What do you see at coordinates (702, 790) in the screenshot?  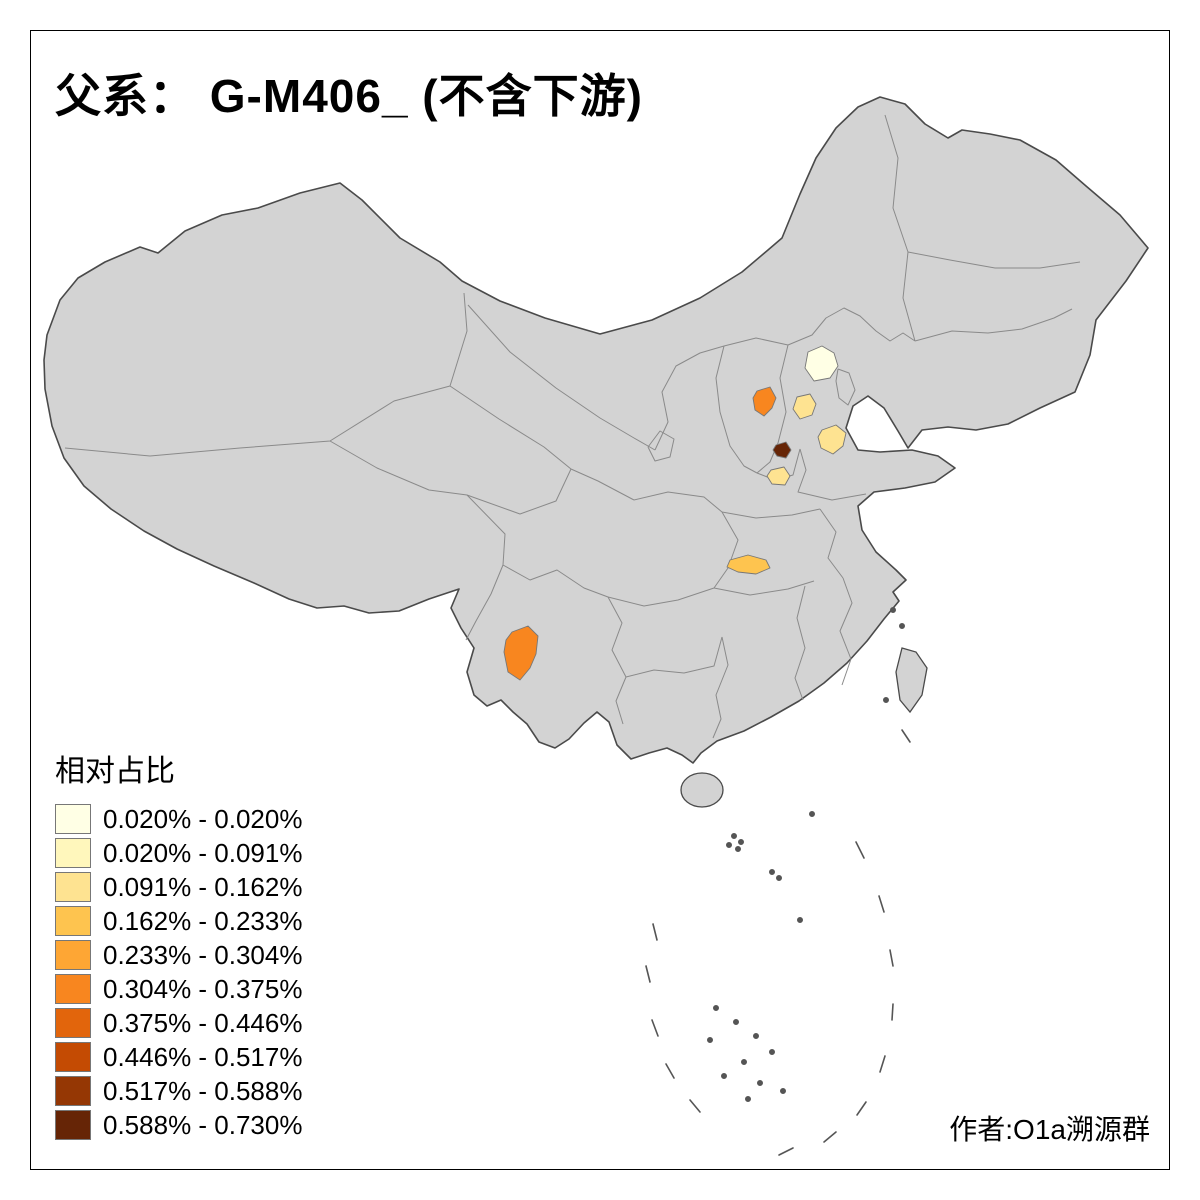 I see `hainan-island` at bounding box center [702, 790].